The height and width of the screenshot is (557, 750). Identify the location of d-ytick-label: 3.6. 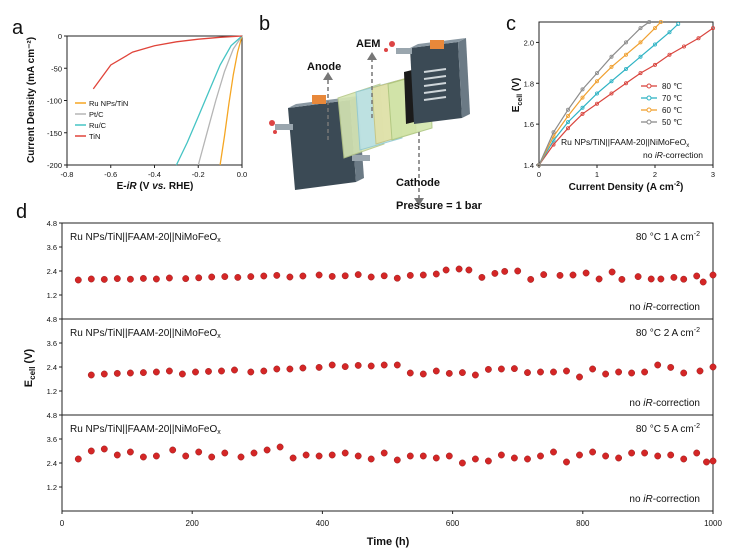
(52, 439).